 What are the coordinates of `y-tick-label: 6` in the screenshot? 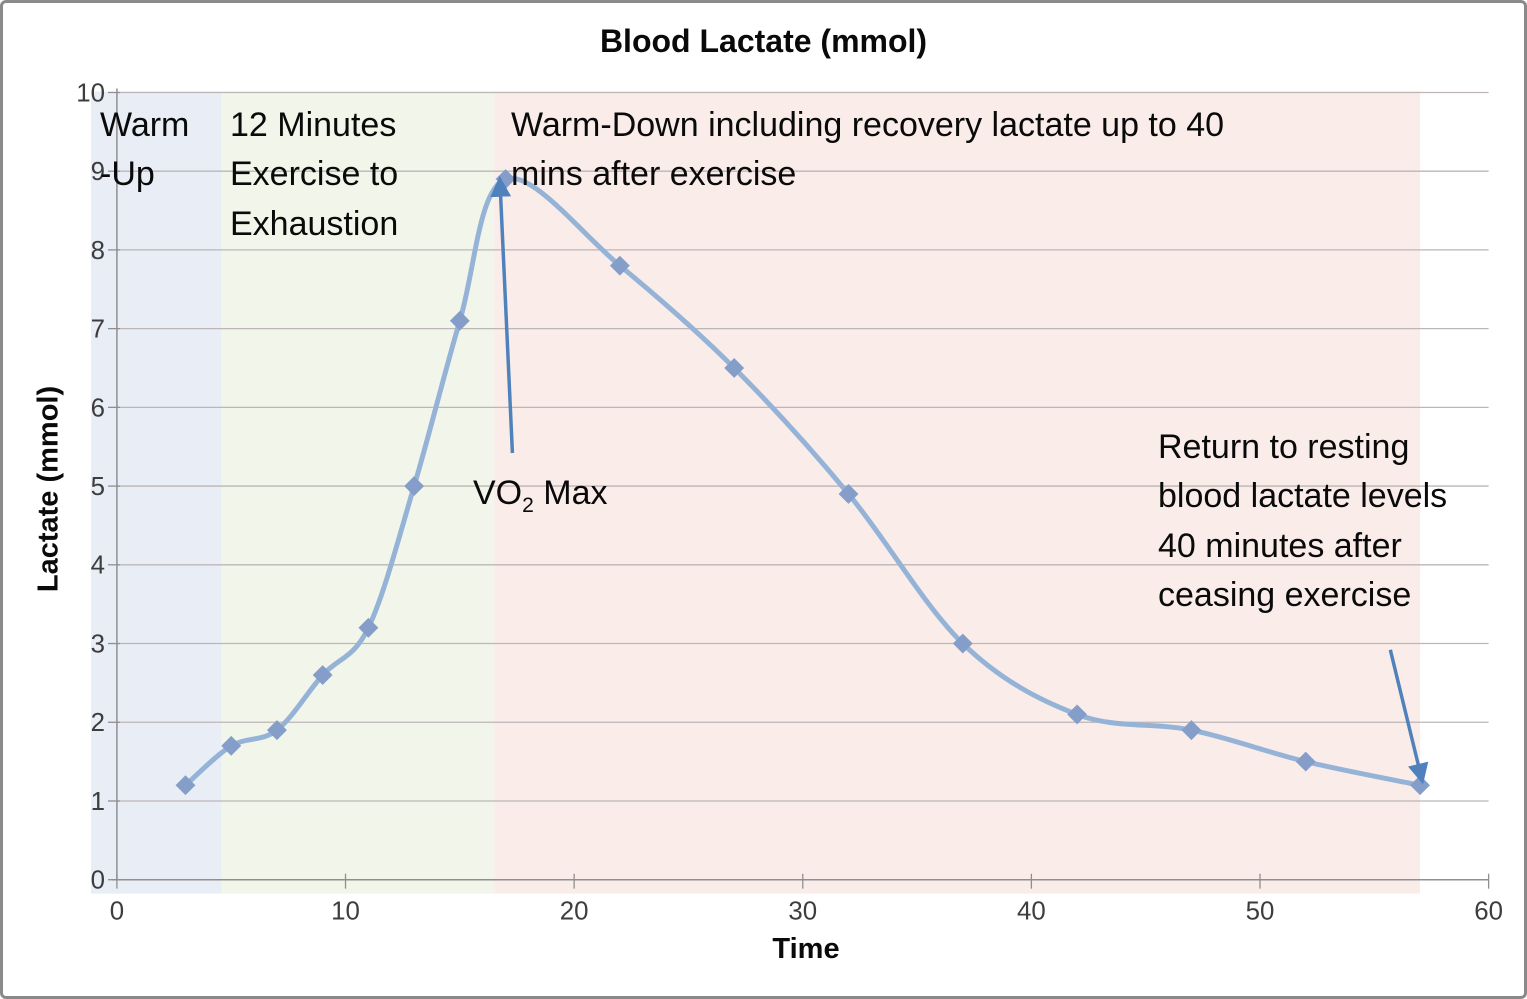 It's located at (98, 408).